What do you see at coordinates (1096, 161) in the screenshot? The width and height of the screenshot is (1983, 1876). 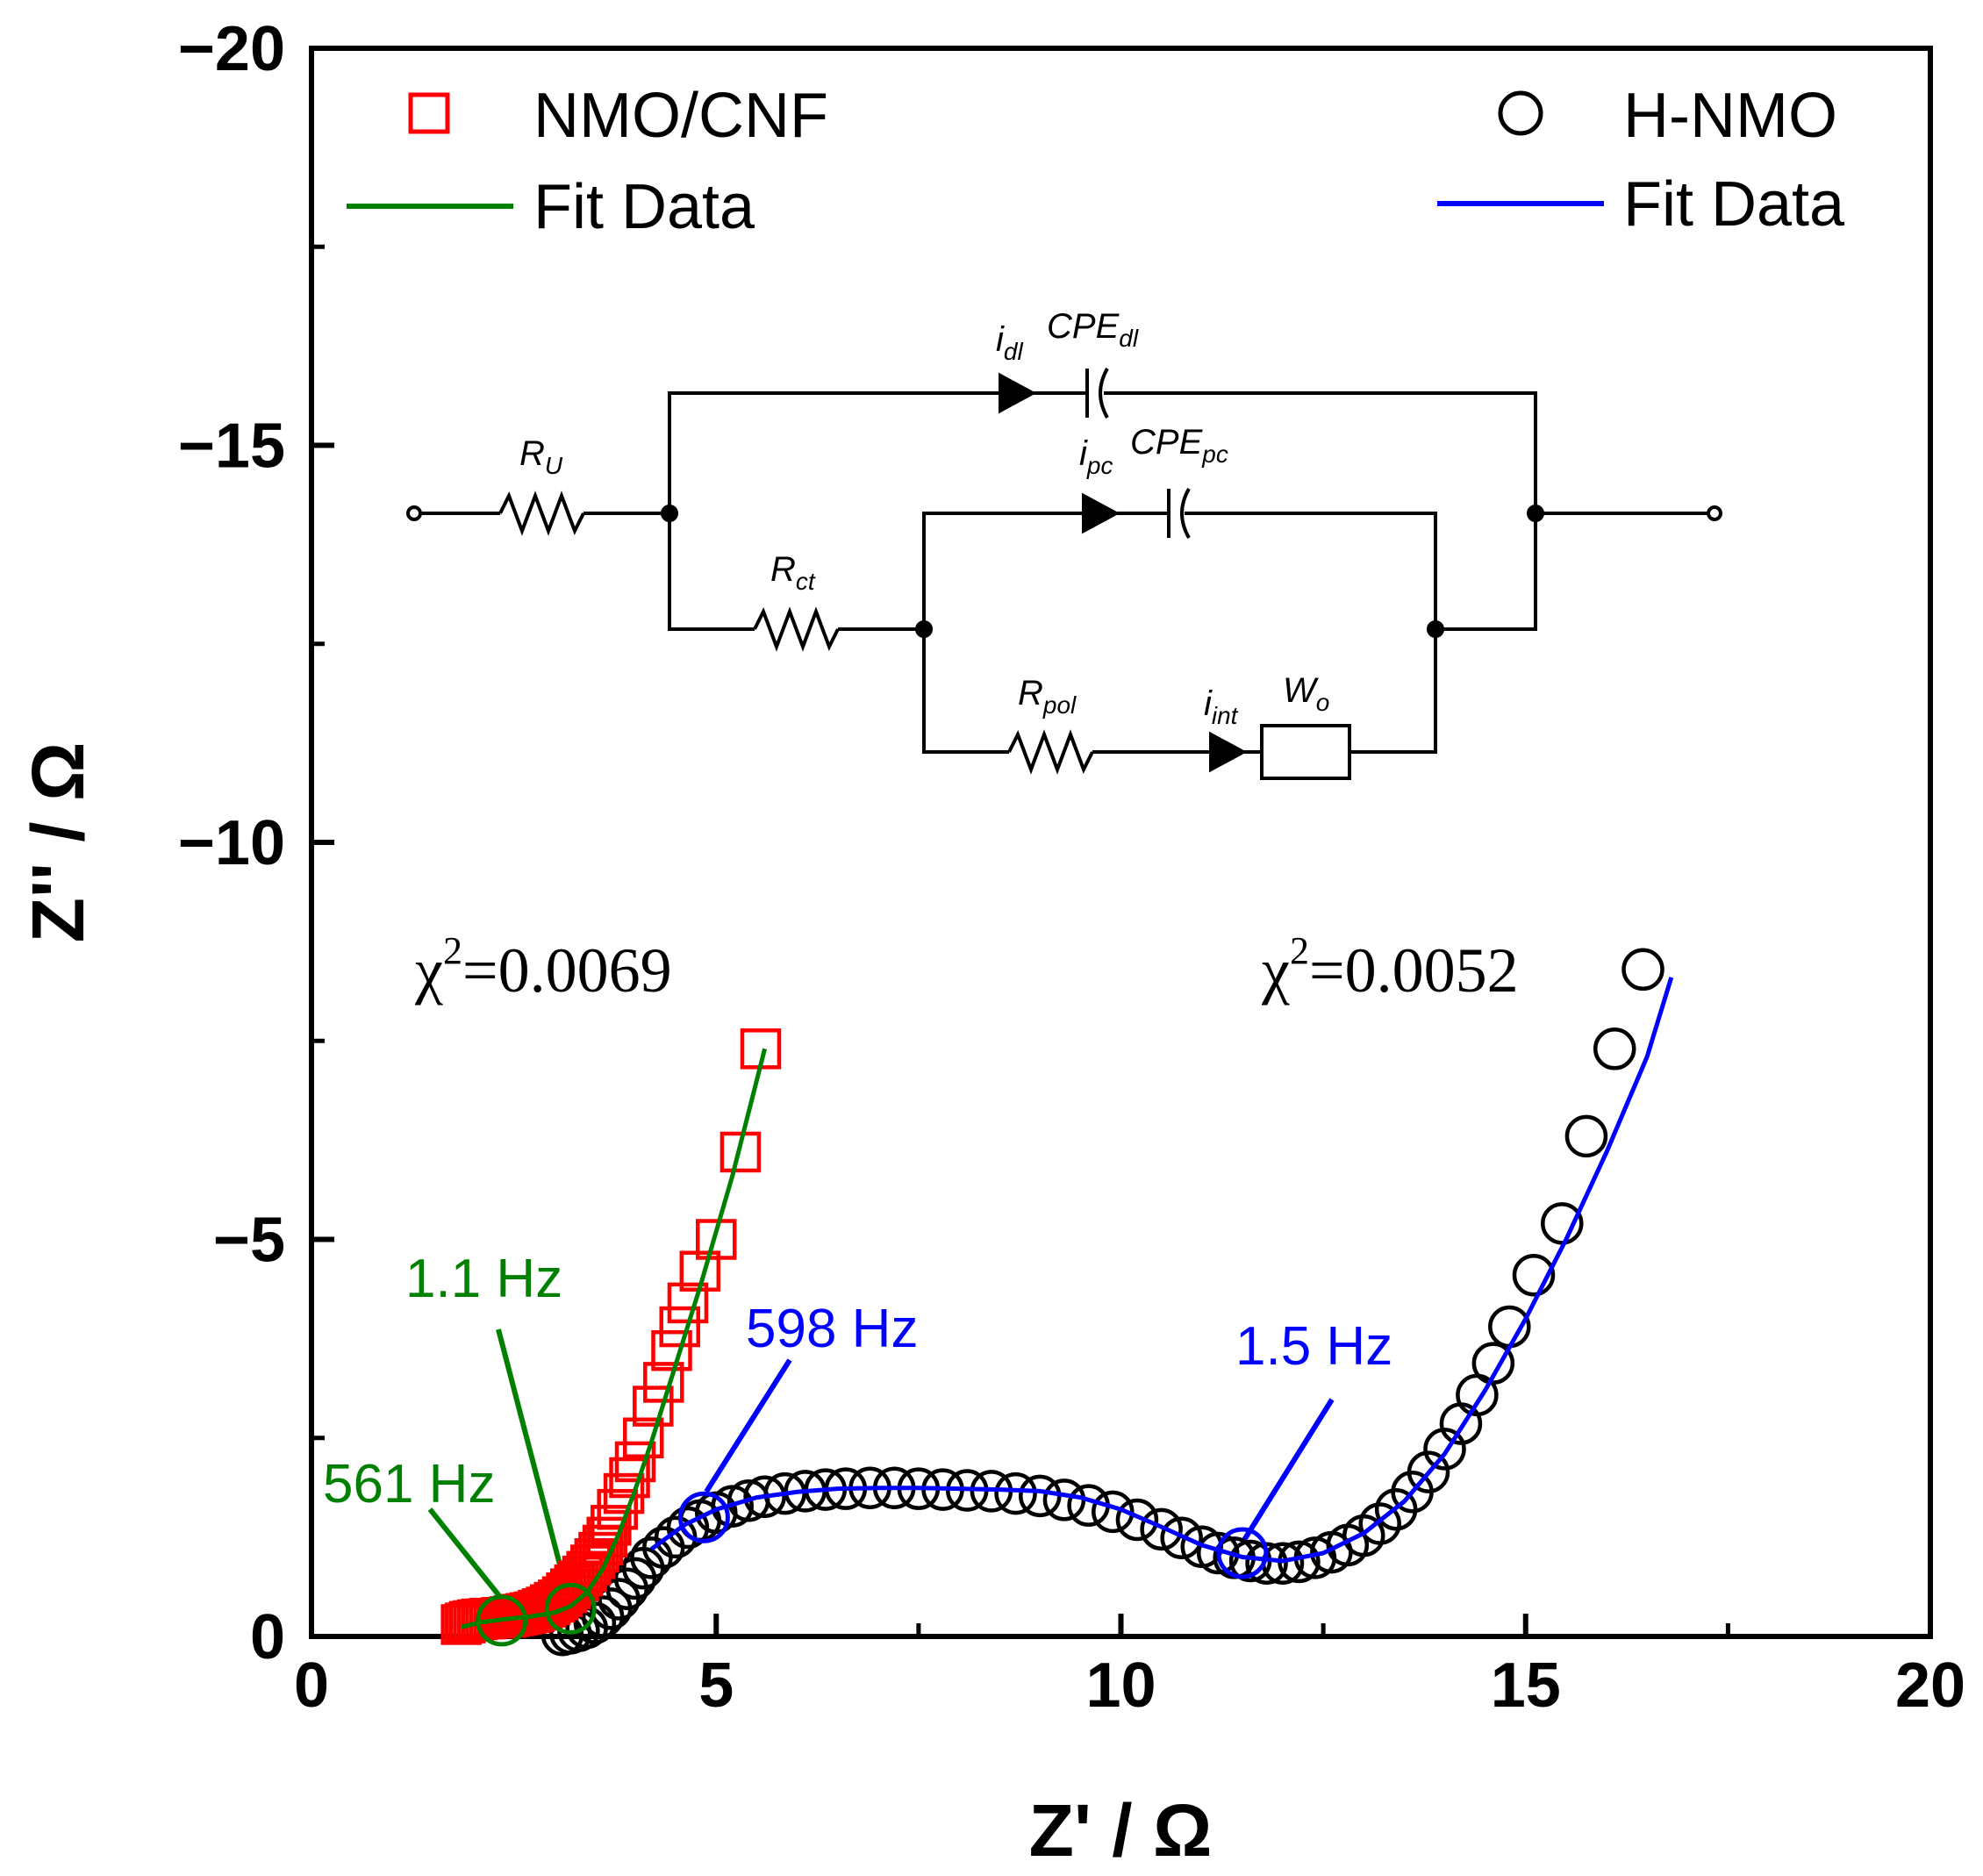 I see `legend: NMO/CNF Fit Data H-NMO Fit Data` at bounding box center [1096, 161].